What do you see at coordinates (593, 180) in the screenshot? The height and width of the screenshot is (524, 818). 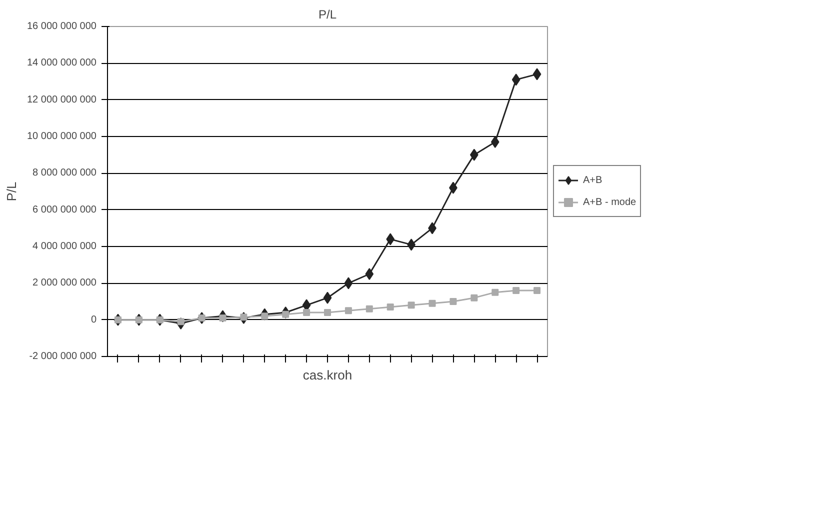 I see `legend-label: A+B` at bounding box center [593, 180].